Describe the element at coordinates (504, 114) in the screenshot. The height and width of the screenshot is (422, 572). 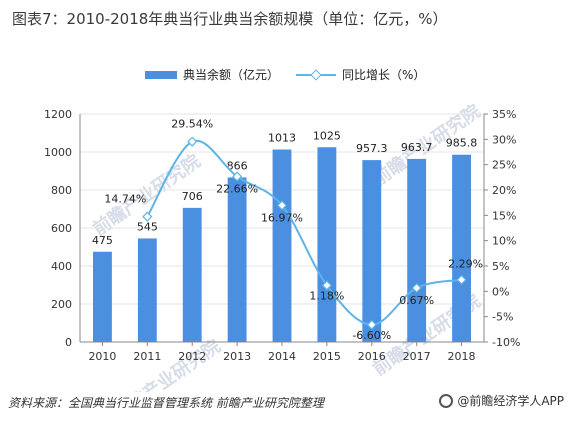
I see `y-right-tick-label: 35%` at that location.